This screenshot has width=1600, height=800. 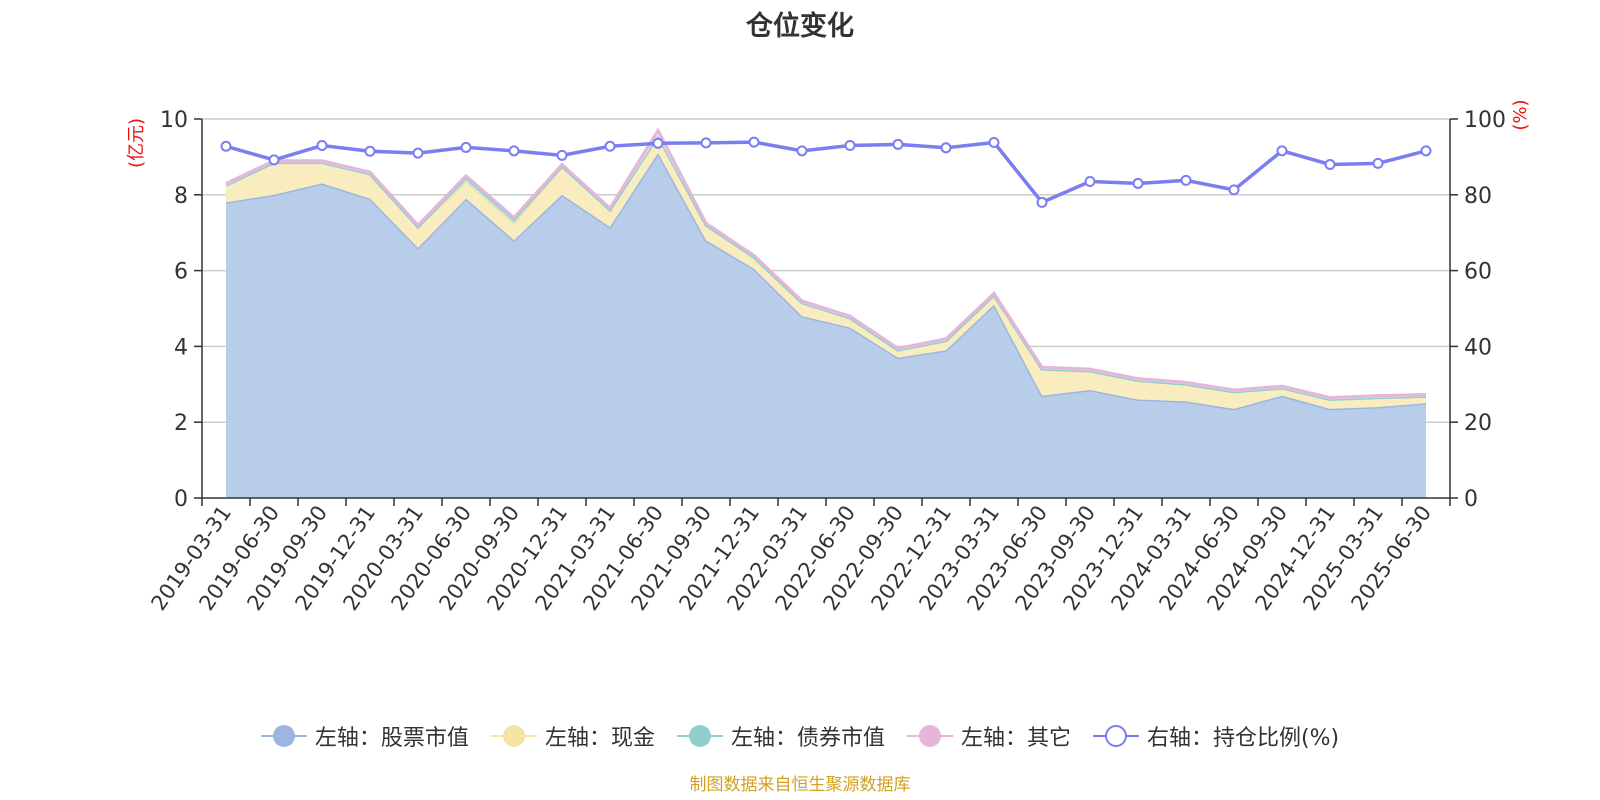 I want to click on legend-label: 左轴：现金, so click(x=599, y=738).